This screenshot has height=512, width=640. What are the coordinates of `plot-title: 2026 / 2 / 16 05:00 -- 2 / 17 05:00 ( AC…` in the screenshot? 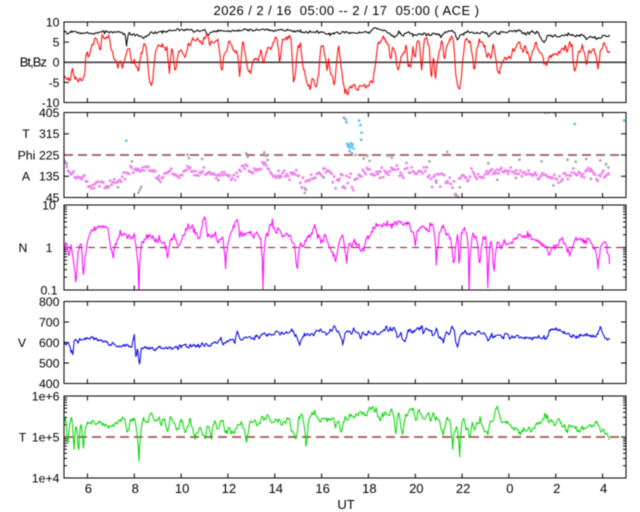 It's located at (346, 10).